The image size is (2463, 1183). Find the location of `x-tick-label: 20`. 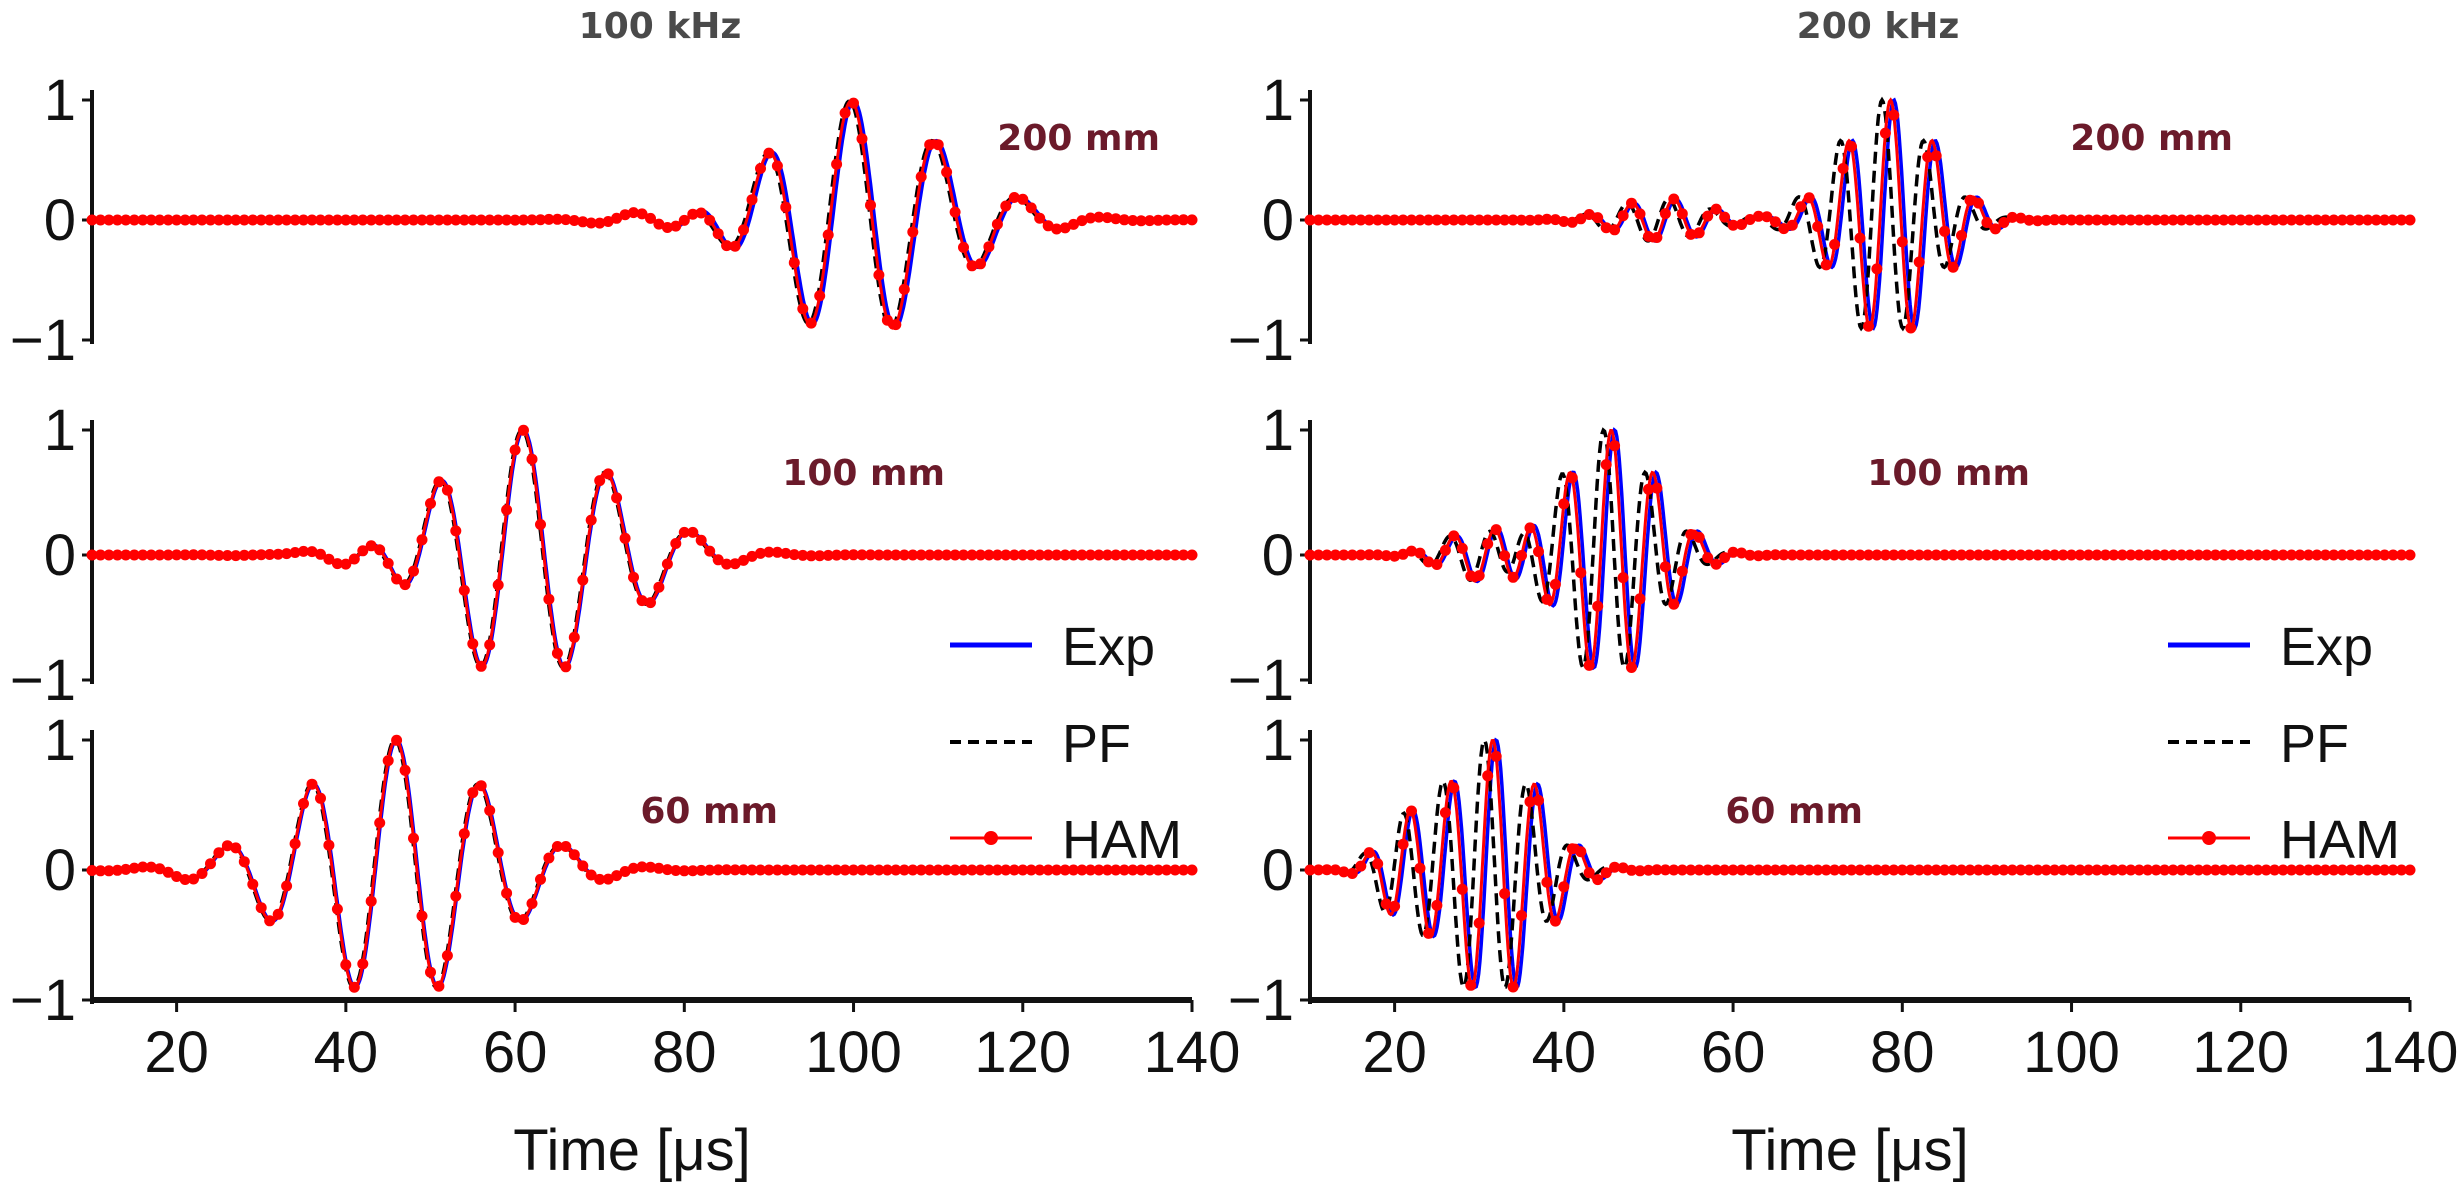

x-tick-label: 20 is located at coordinates (1394, 1052).